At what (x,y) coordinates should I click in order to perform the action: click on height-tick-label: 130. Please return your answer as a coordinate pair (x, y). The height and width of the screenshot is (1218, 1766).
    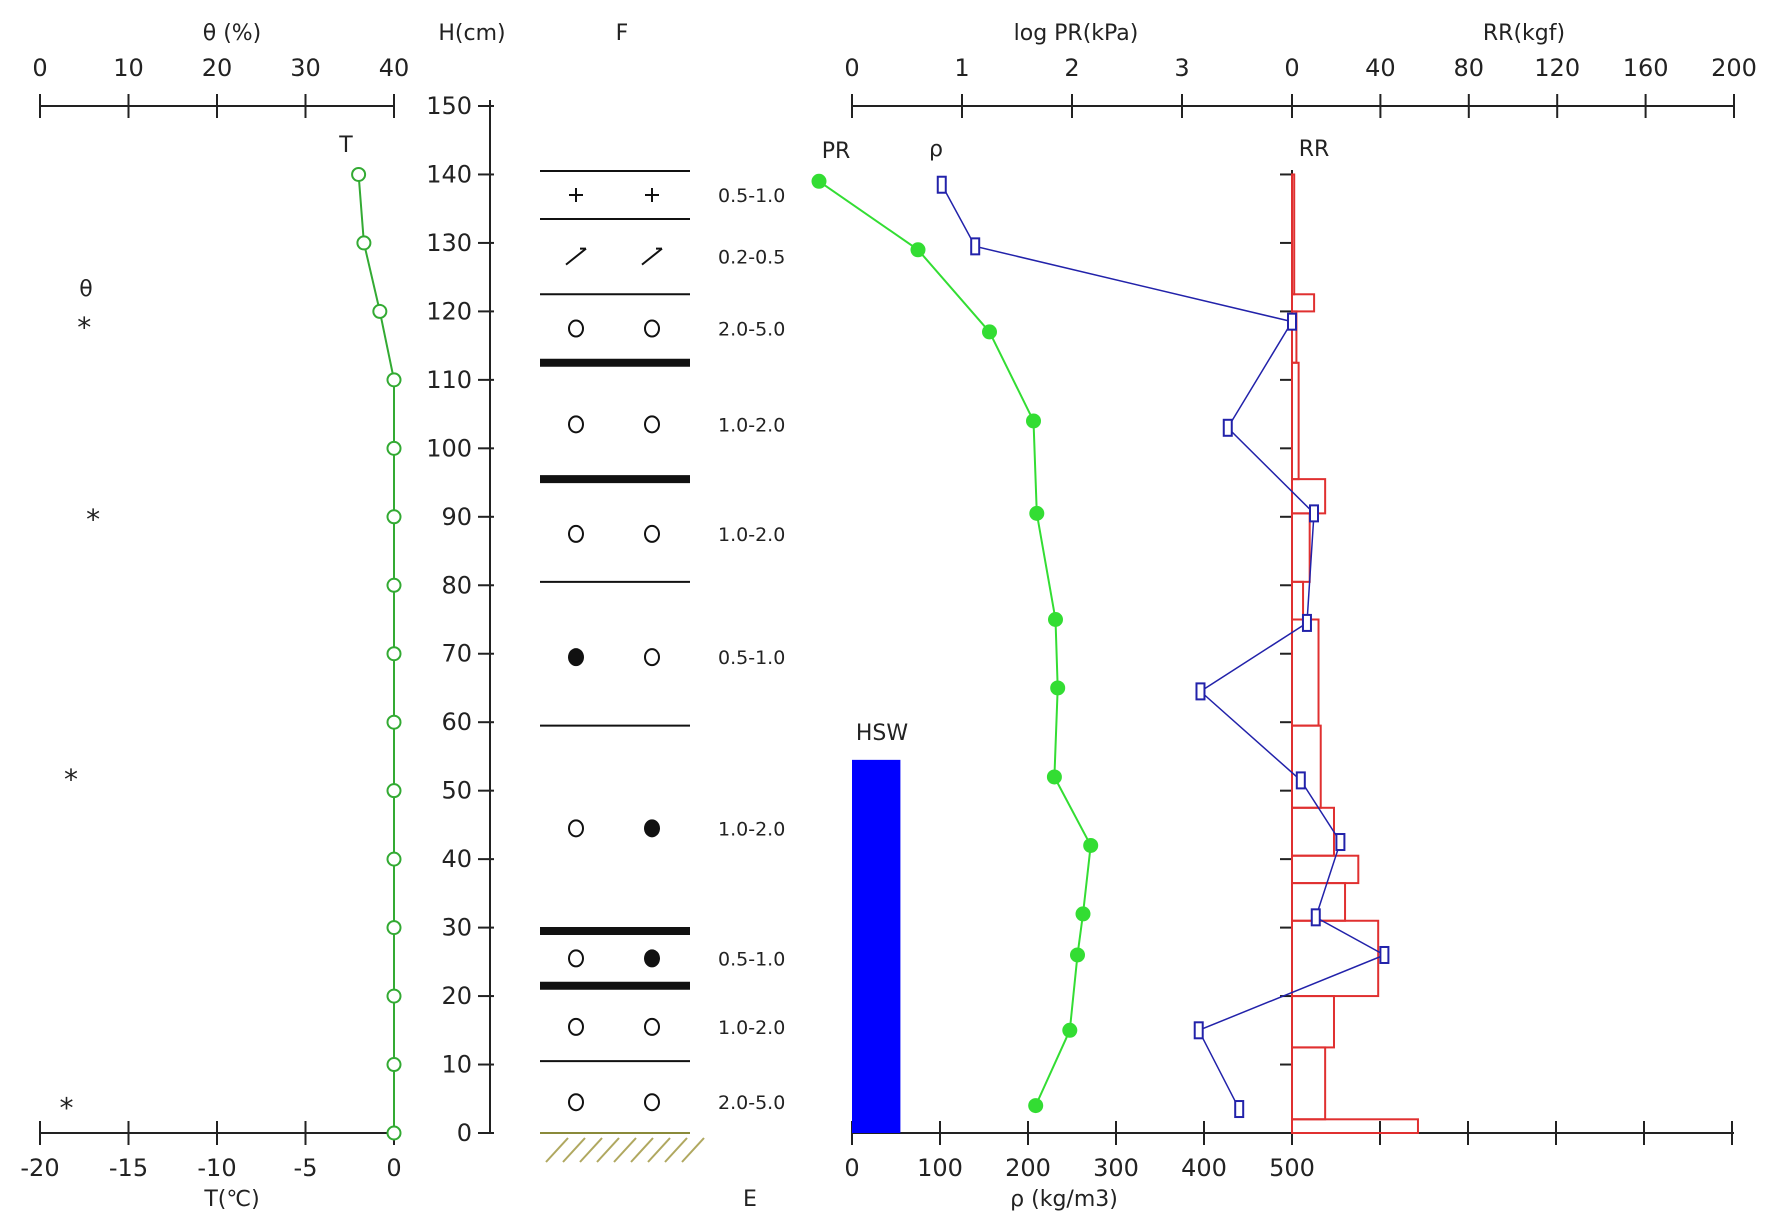
    Looking at the image, I should click on (449, 243).